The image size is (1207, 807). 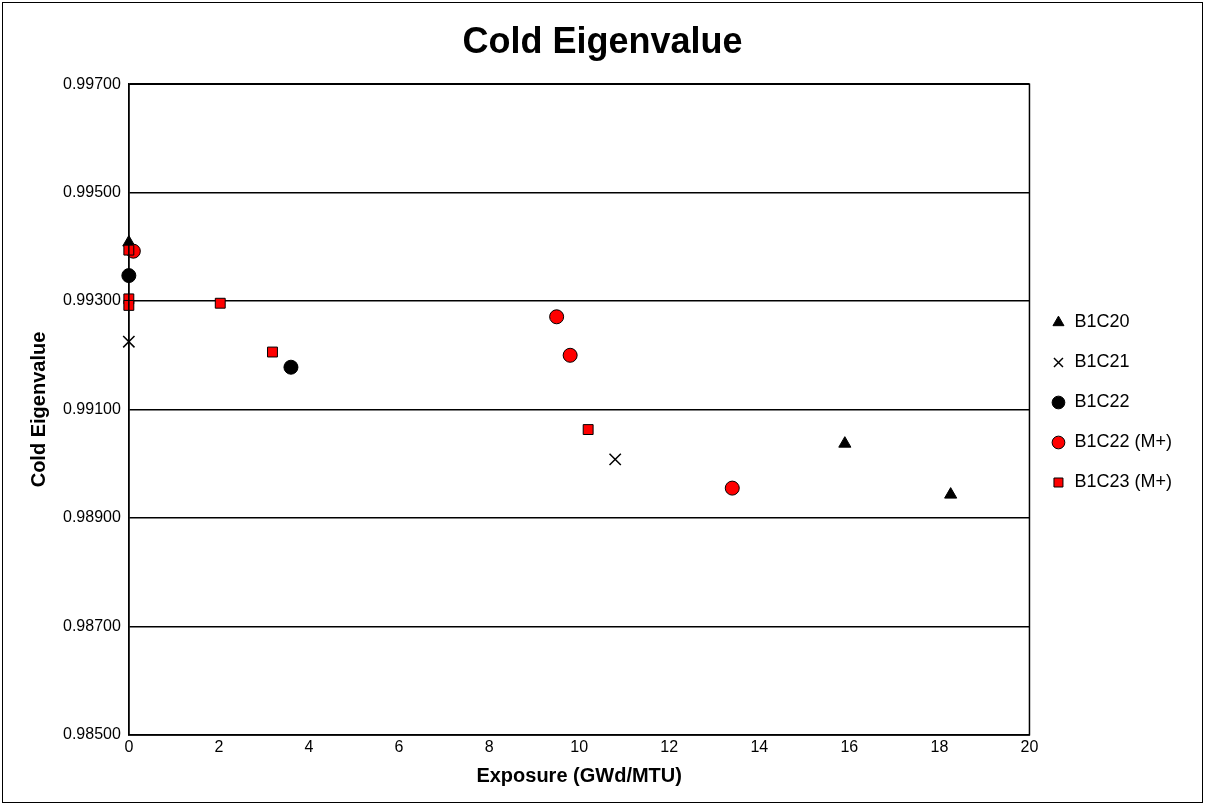 I want to click on x-tick-label: 12, so click(x=669, y=746).